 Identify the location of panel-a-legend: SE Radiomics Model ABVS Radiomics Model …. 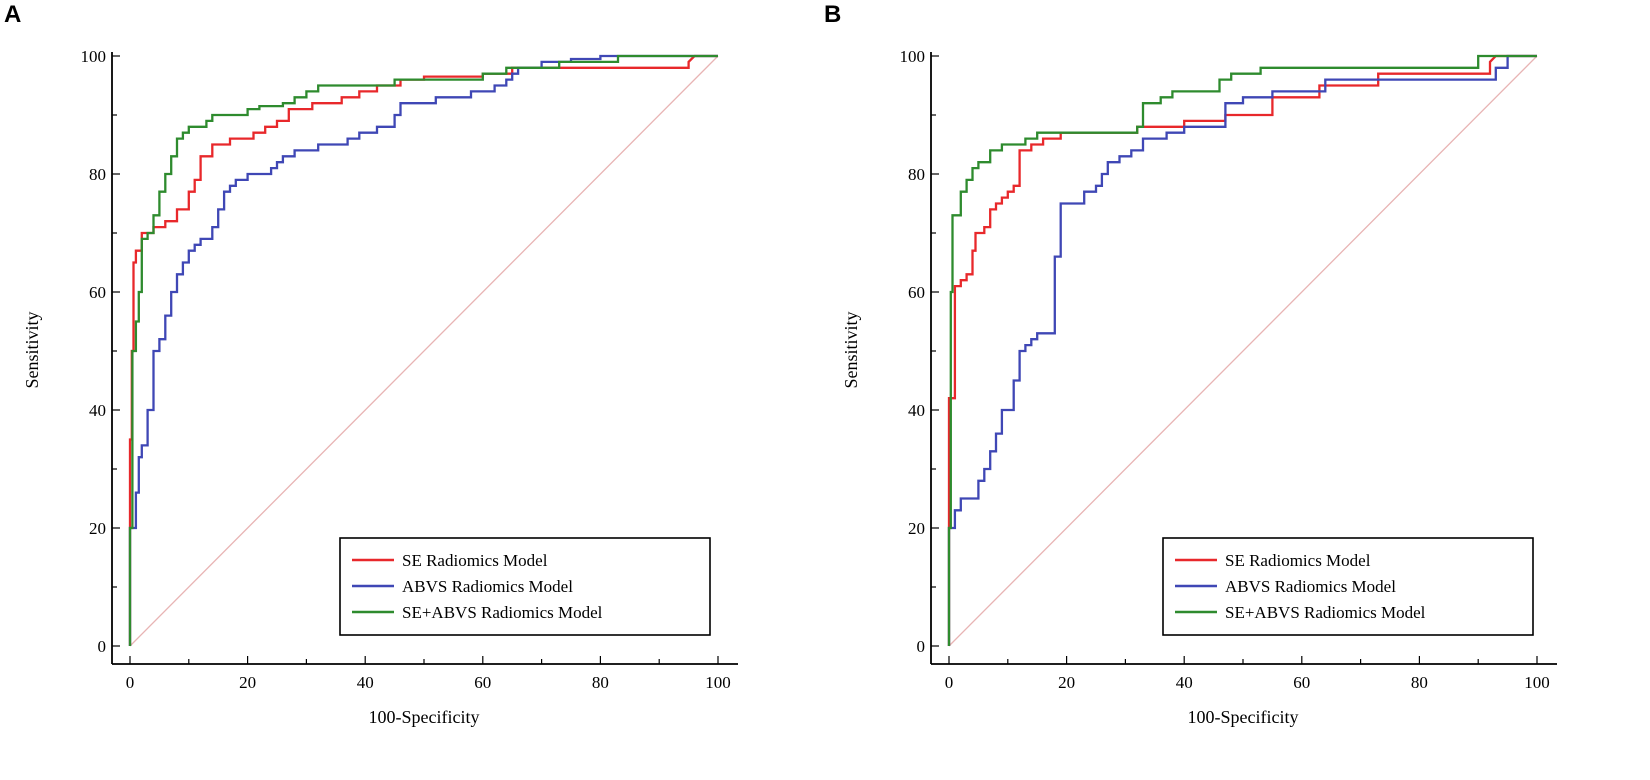
(525, 586).